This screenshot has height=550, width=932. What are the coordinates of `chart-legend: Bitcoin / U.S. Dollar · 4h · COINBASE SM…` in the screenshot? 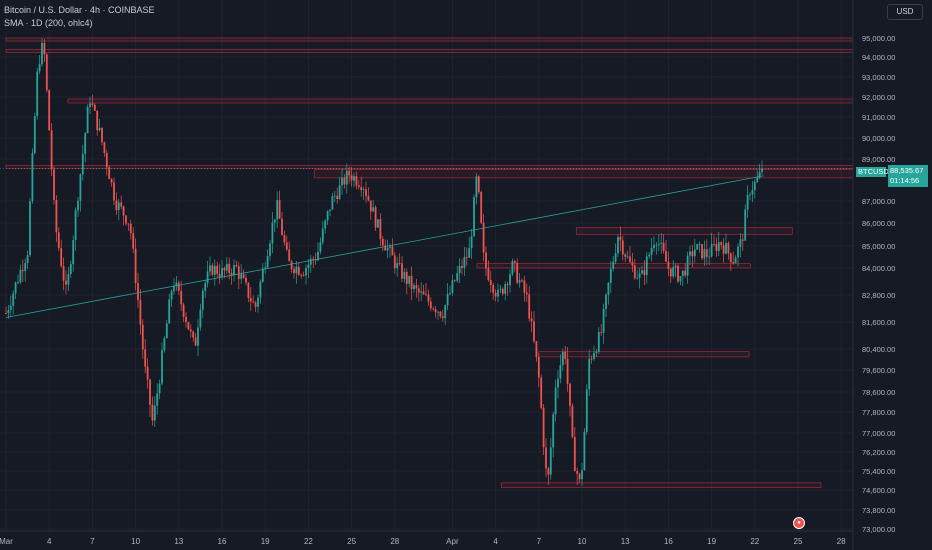 It's located at (79, 17).